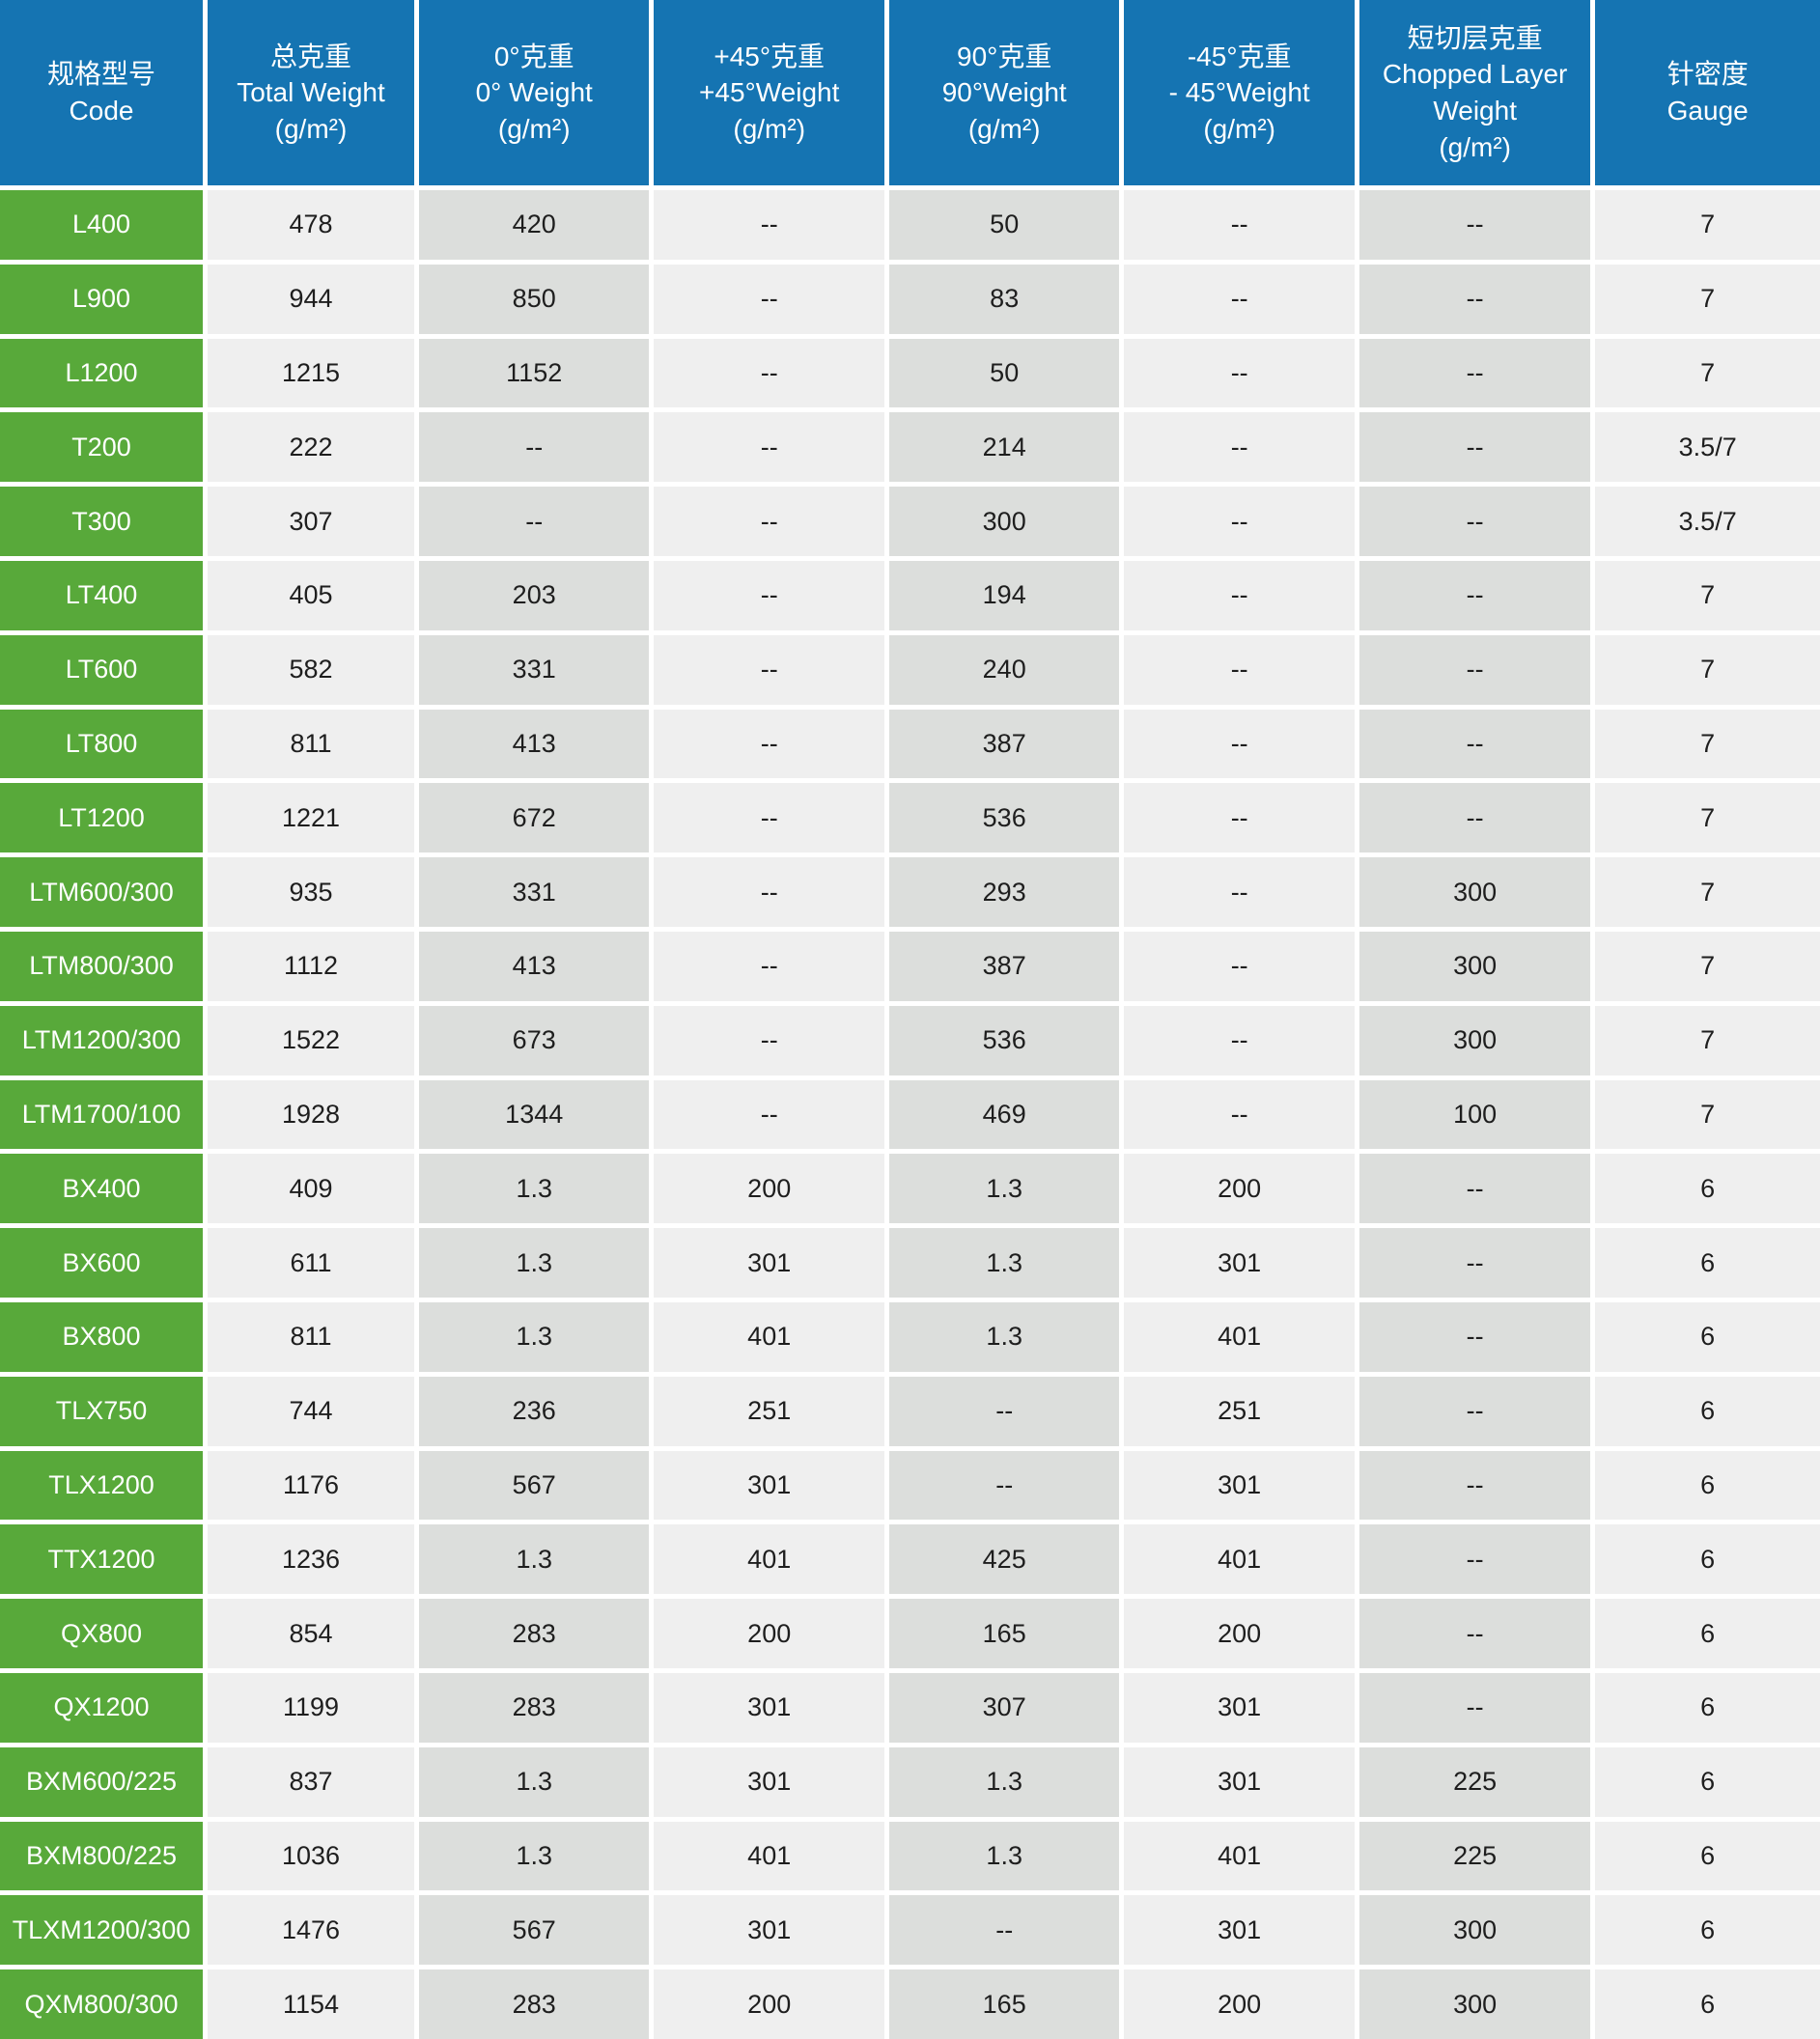 Image resolution: width=1820 pixels, height=2039 pixels. Describe the element at coordinates (1004, 1114) in the screenshot. I see `table-cell: 469` at that location.